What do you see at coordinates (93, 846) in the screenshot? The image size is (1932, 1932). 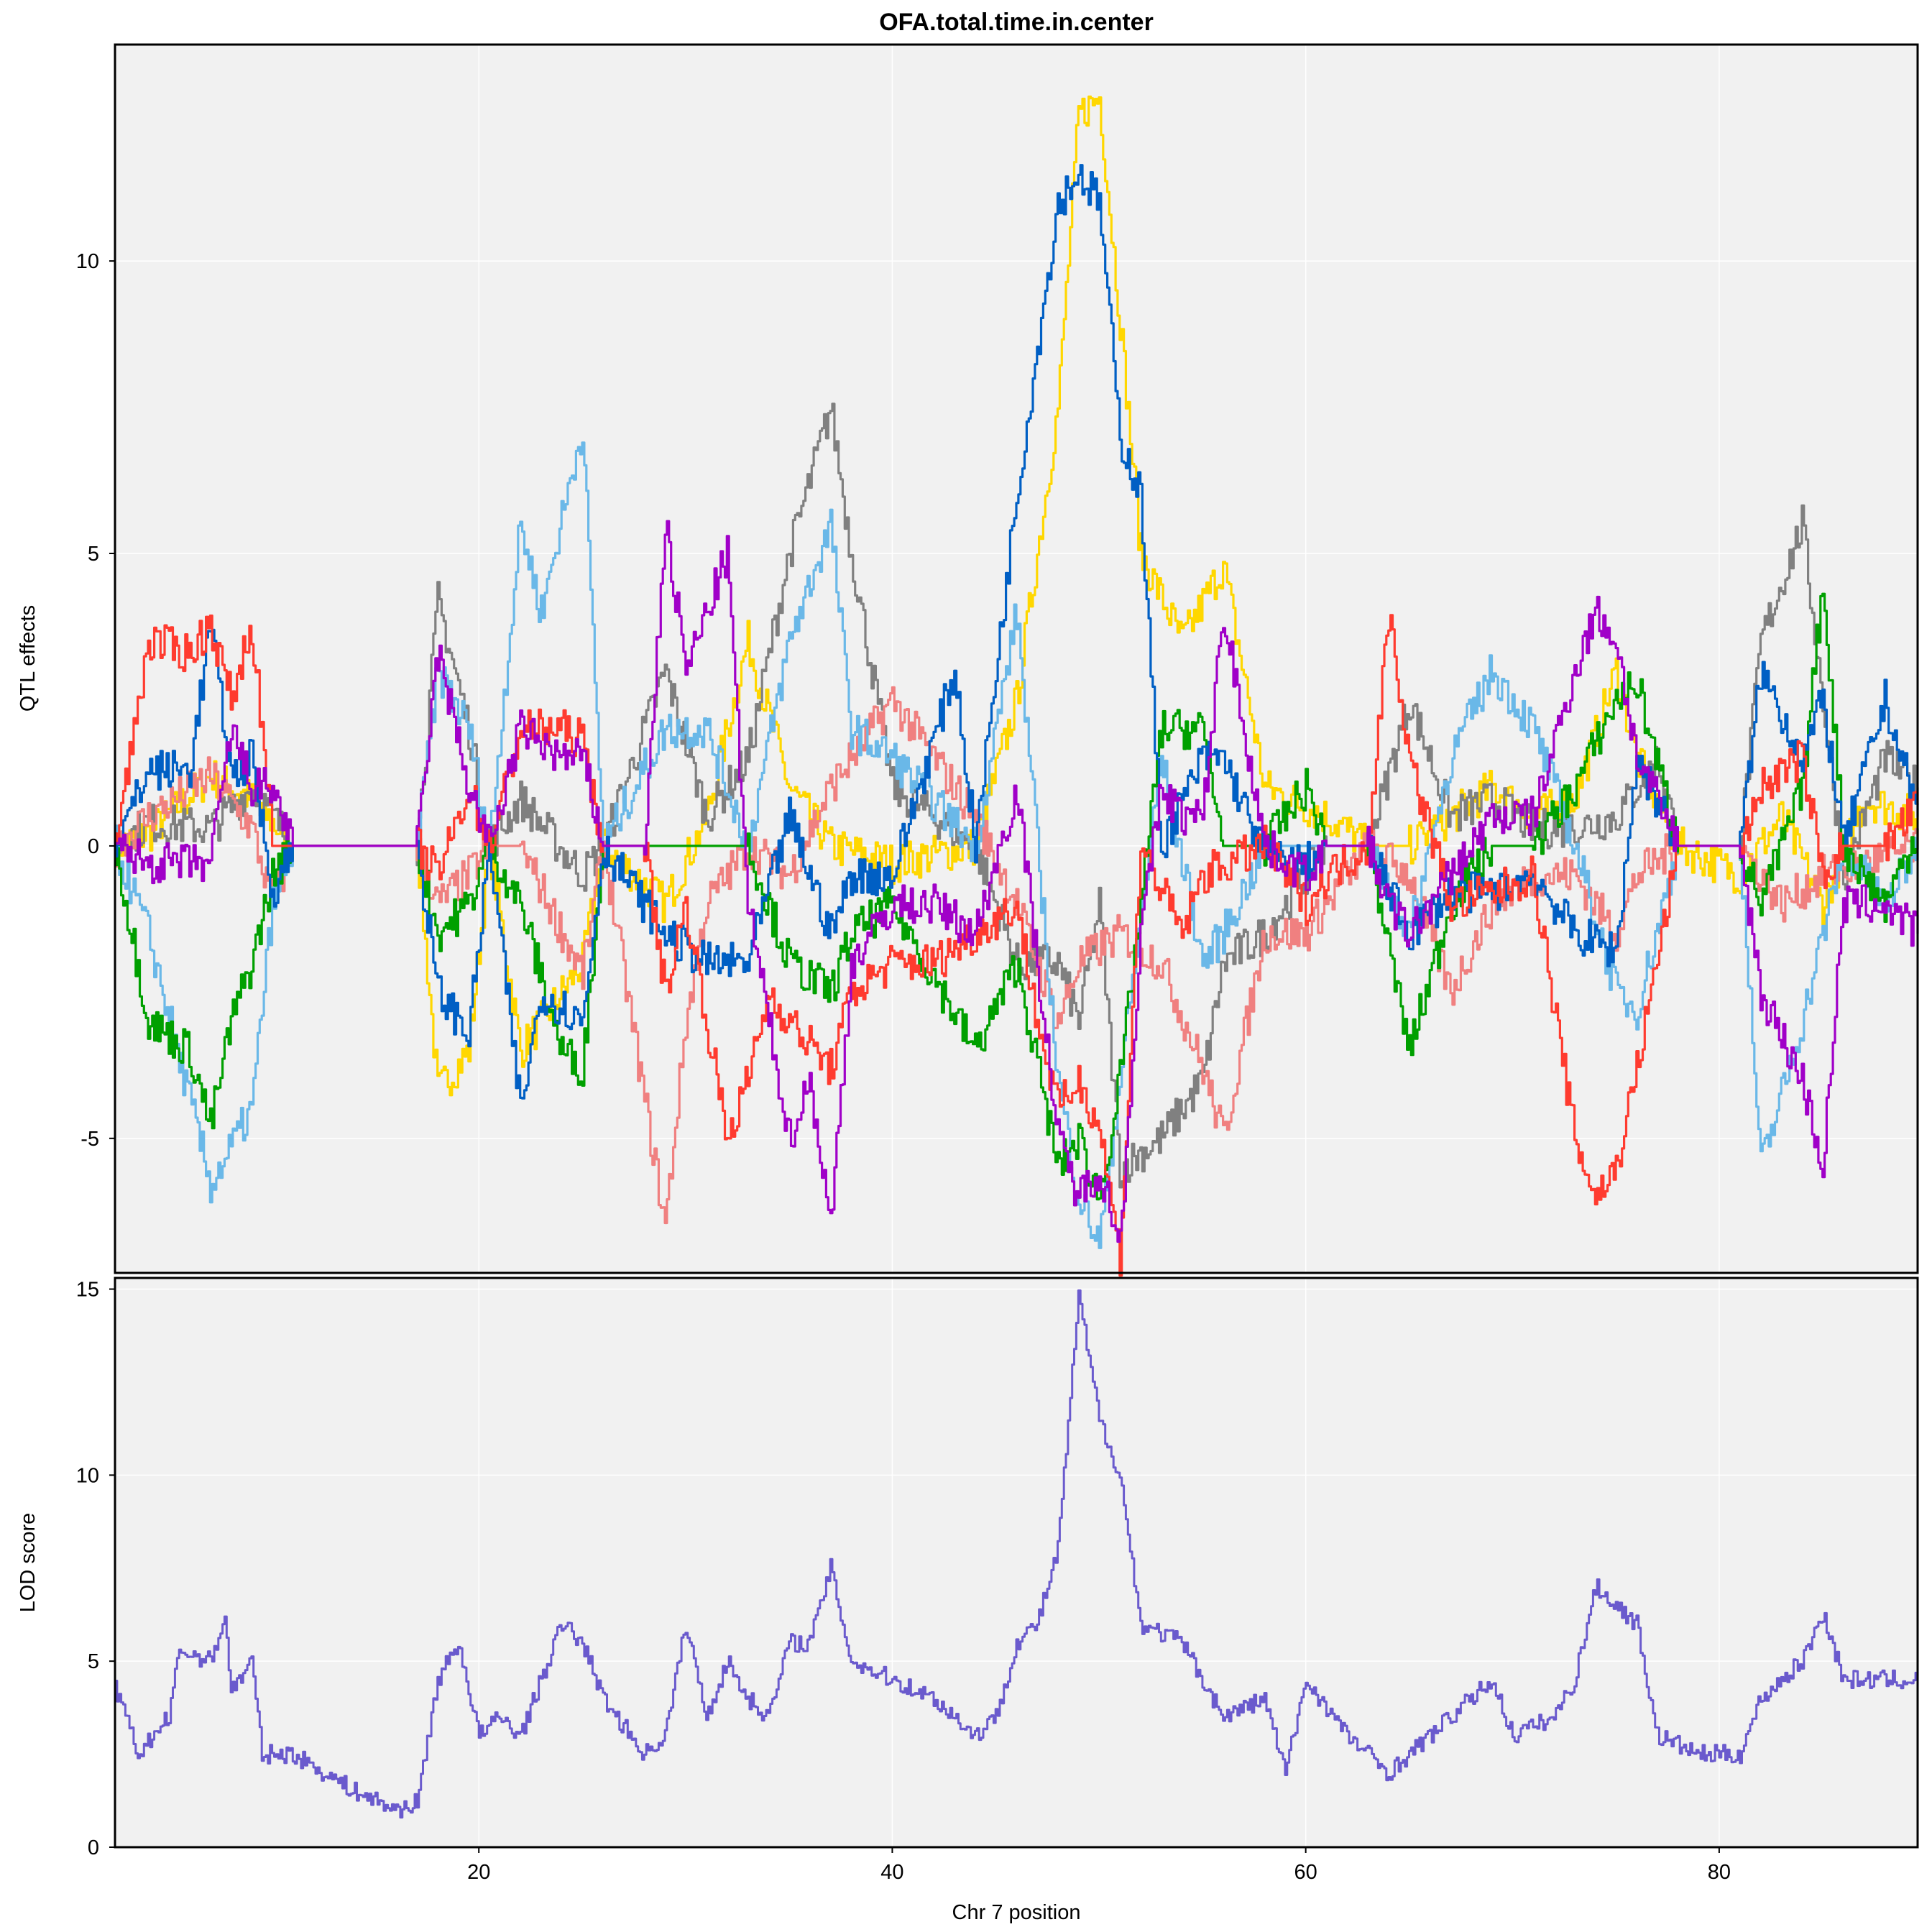 I see `effects-ytick-label-1: 0` at bounding box center [93, 846].